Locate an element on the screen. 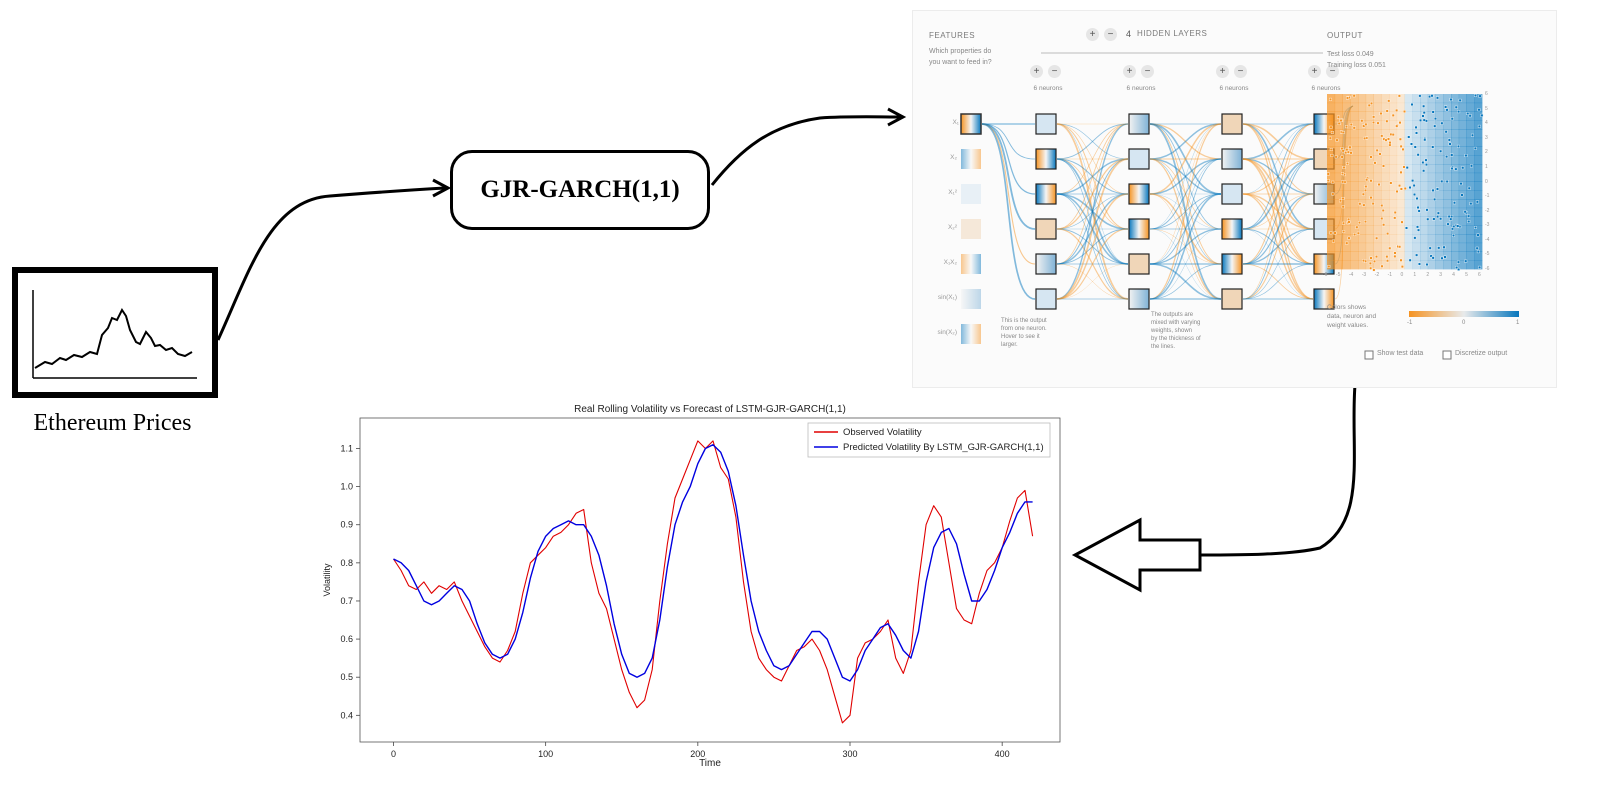 The width and height of the screenshot is (1600, 800). training-loss: Training loss 0.051 is located at coordinates (1356, 65).